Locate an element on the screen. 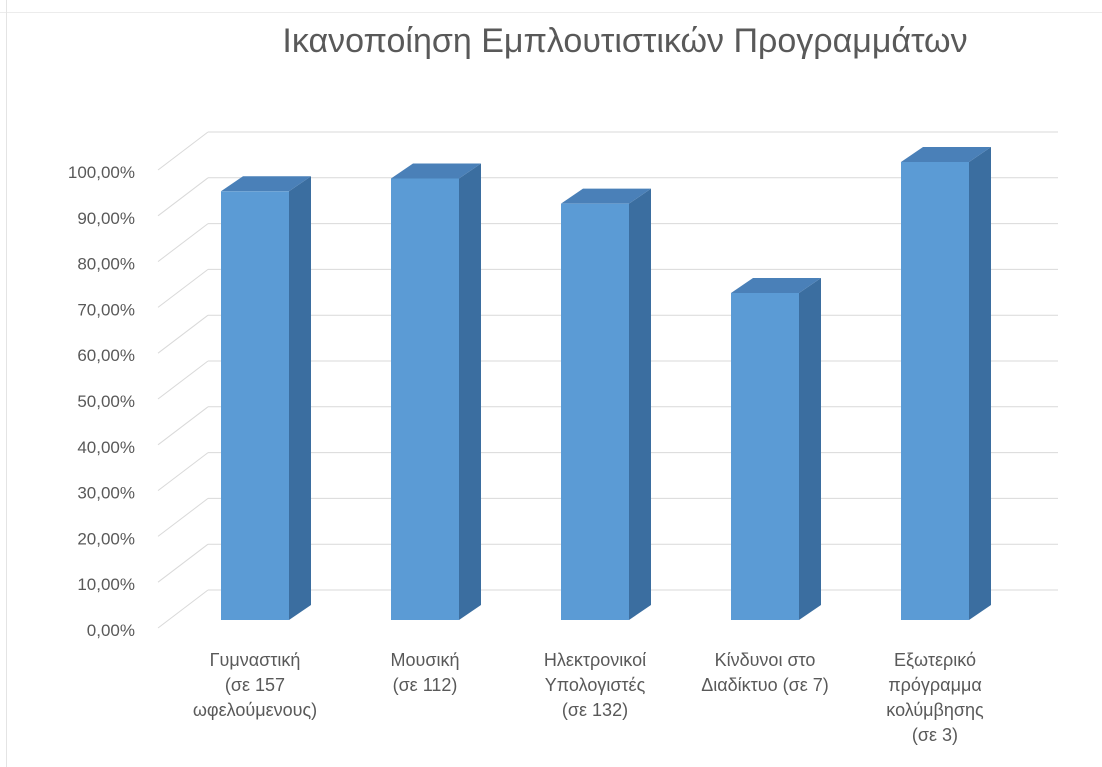  x-tick-label-line: (σε 3) is located at coordinates (935, 735).